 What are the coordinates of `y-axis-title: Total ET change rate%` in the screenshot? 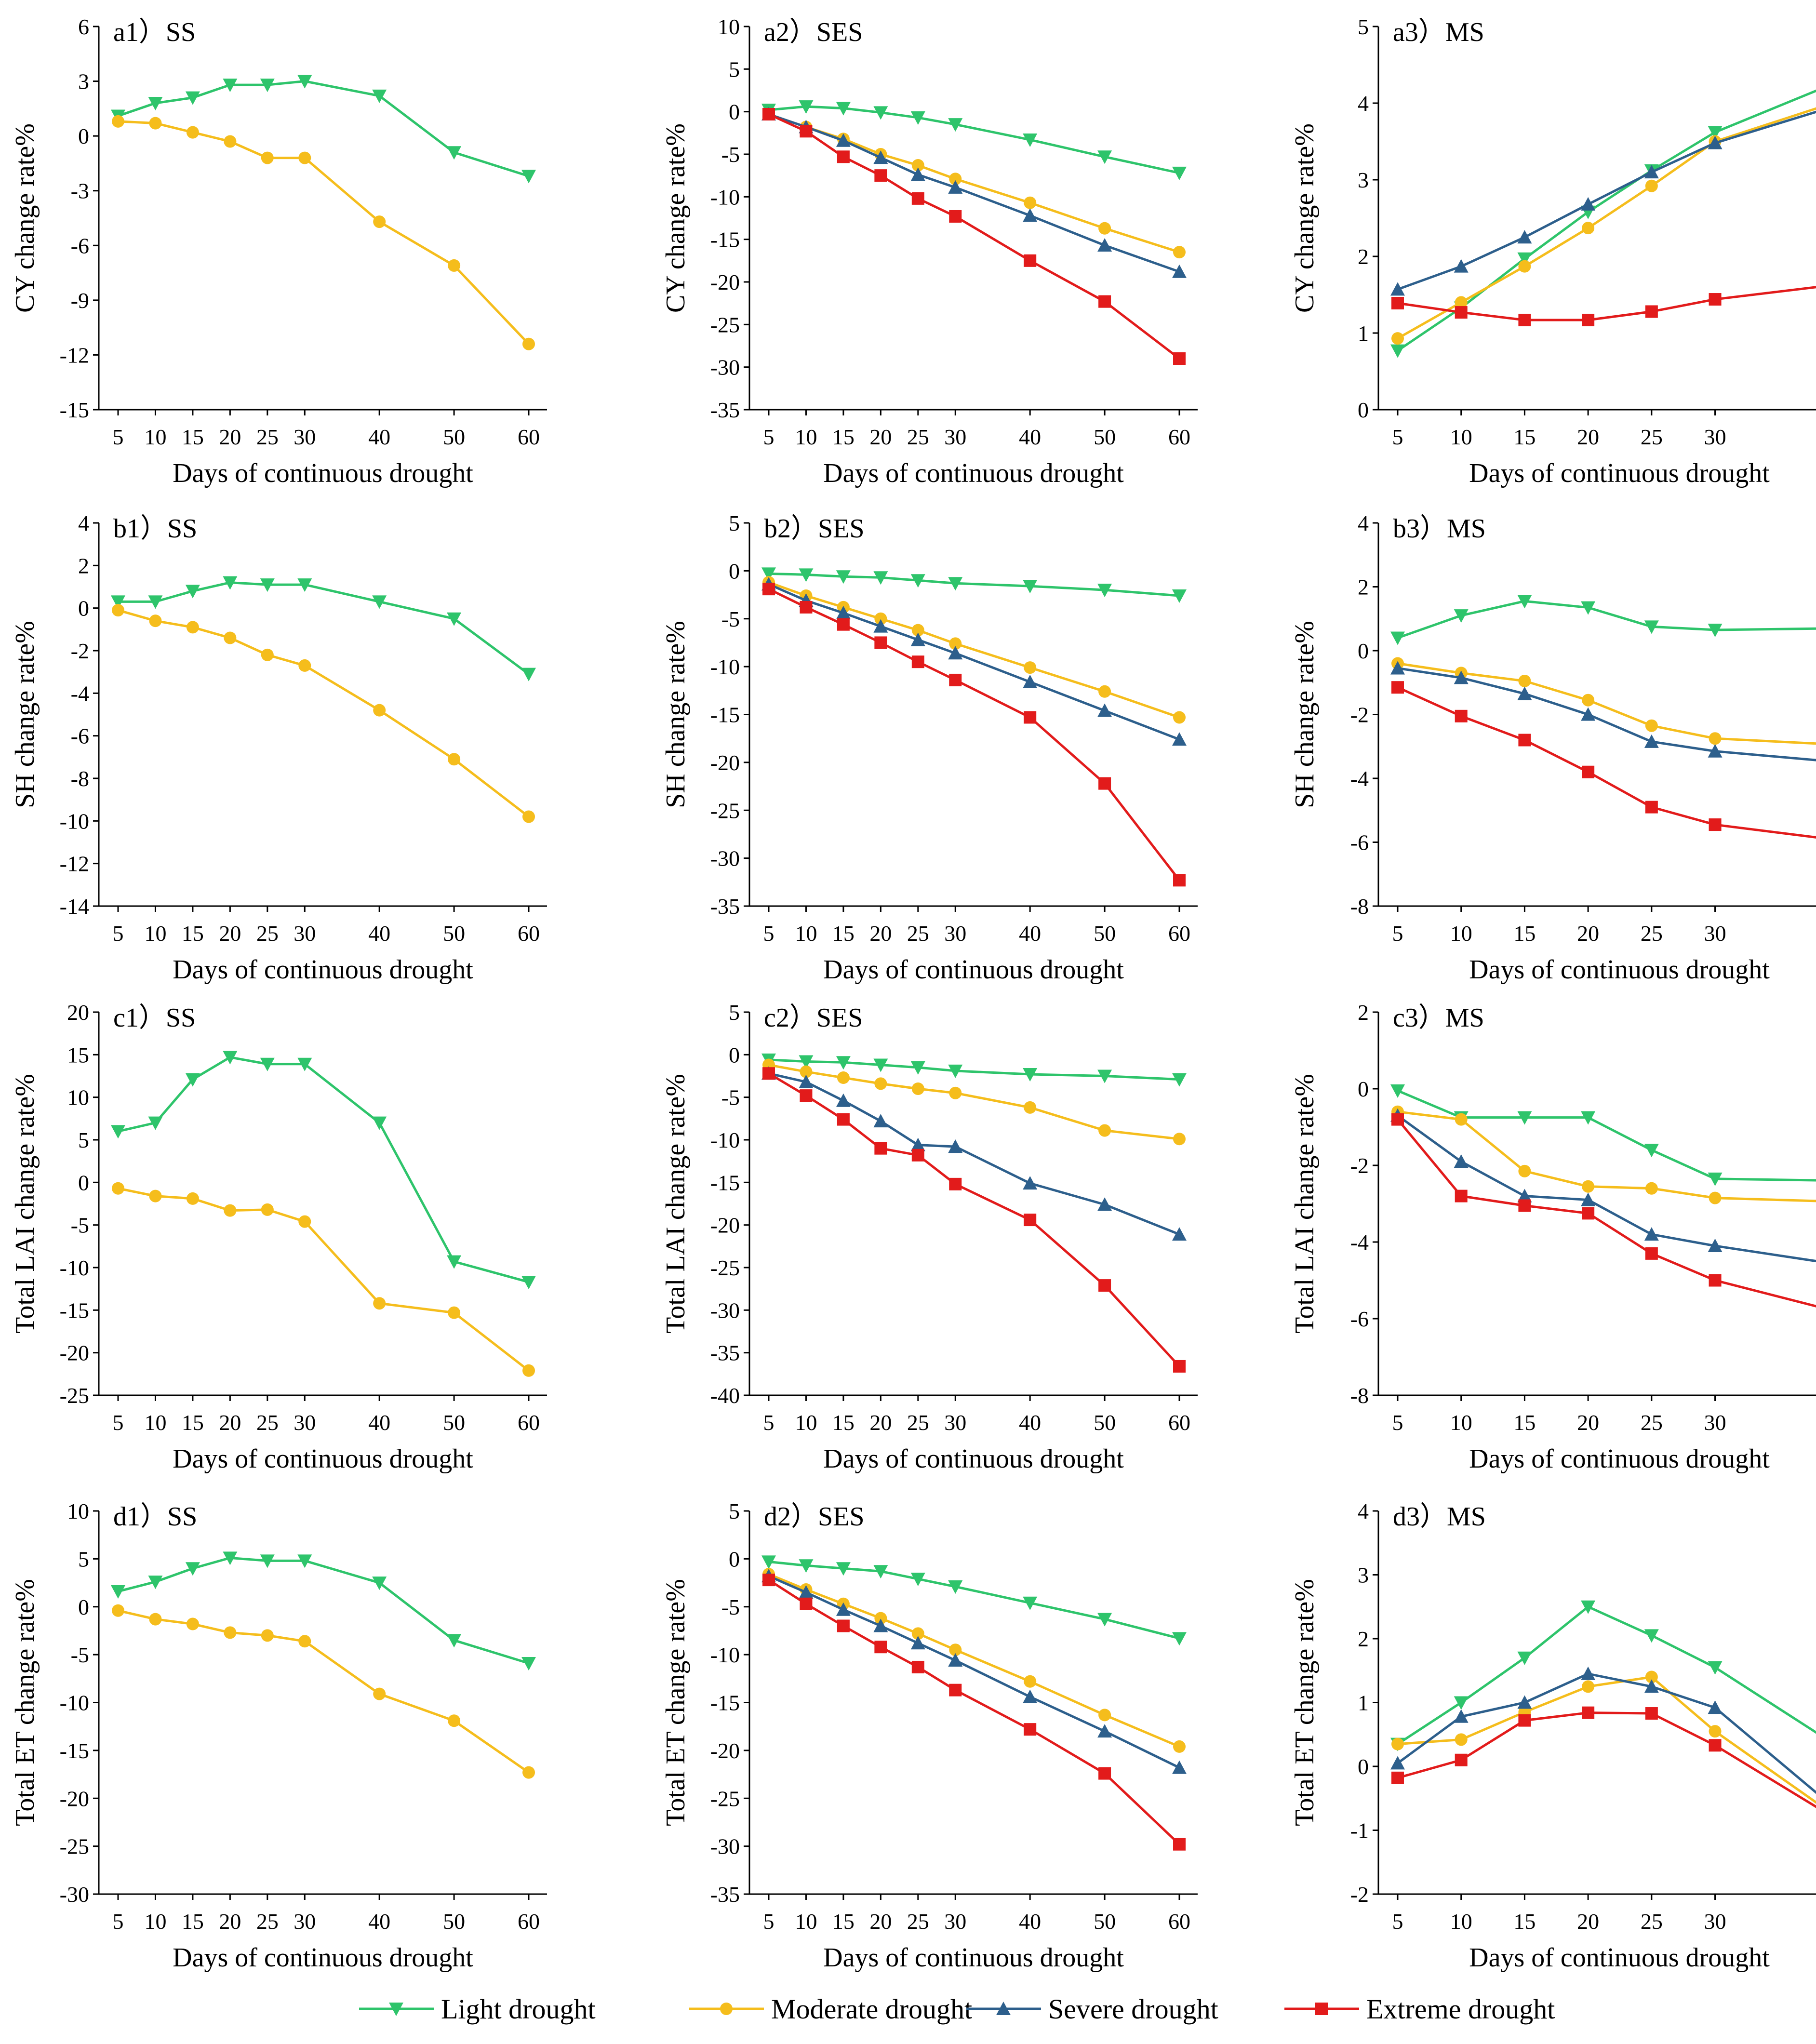 It's located at (676, 1702).